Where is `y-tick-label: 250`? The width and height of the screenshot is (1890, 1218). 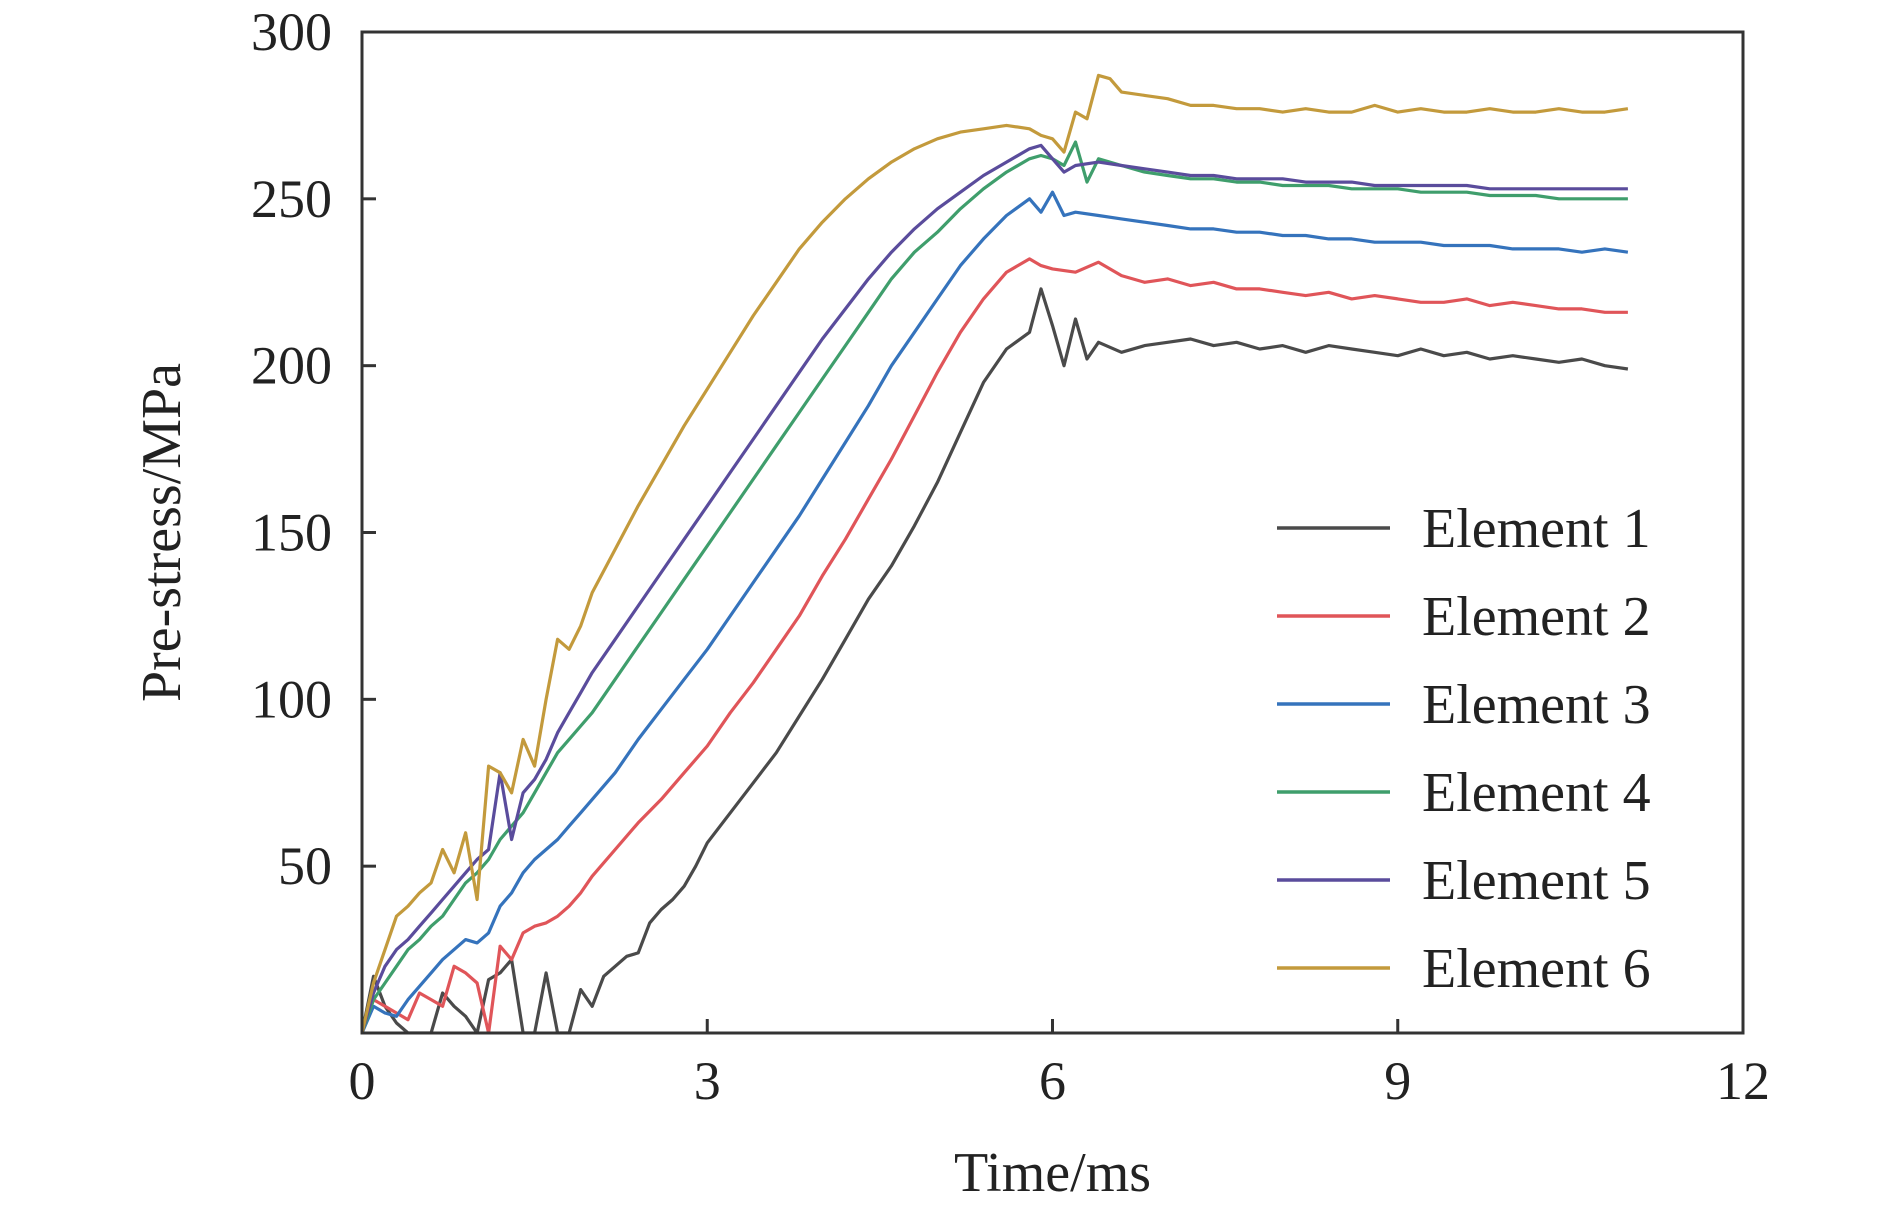 y-tick-label: 250 is located at coordinates (291, 199).